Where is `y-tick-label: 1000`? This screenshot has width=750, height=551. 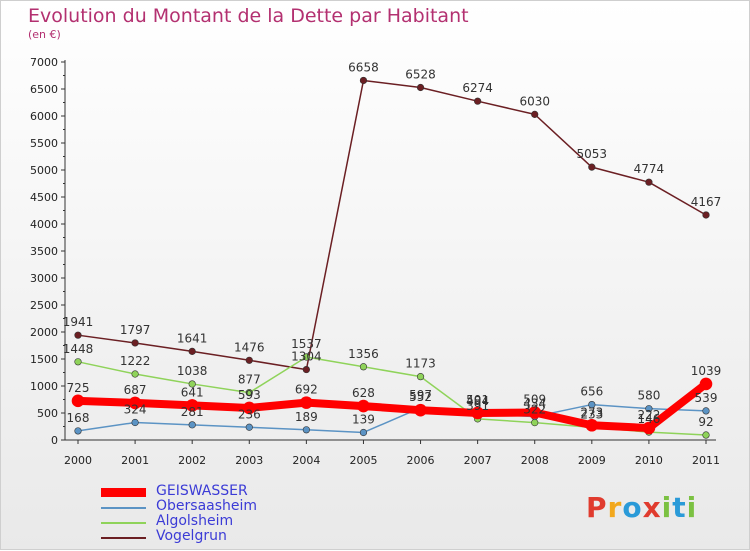 y-tick-label: 1000 is located at coordinates (44, 386).